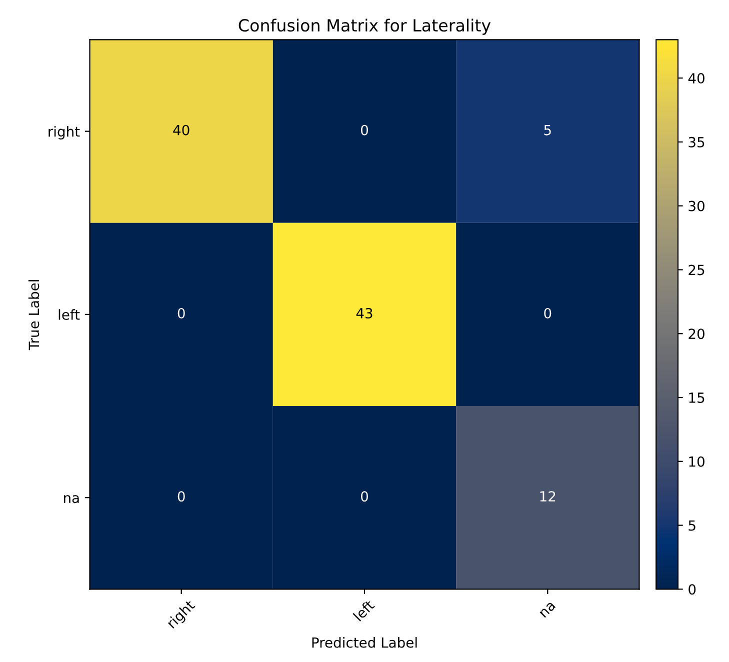 The width and height of the screenshot is (729, 662). Describe the element at coordinates (696, 142) in the screenshot. I see `color-bar-label: 35` at that location.